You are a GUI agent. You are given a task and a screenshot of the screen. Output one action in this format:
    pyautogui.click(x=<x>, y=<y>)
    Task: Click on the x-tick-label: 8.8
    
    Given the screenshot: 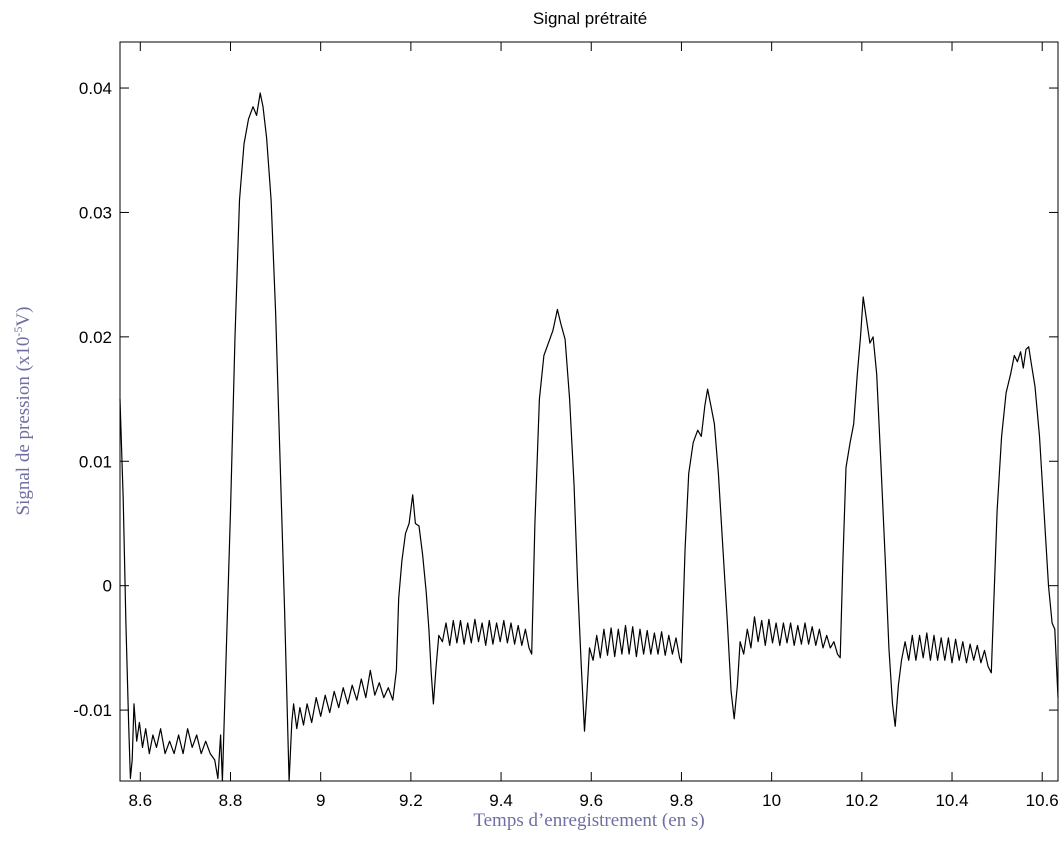 What is the action you would take?
    pyautogui.click(x=231, y=800)
    